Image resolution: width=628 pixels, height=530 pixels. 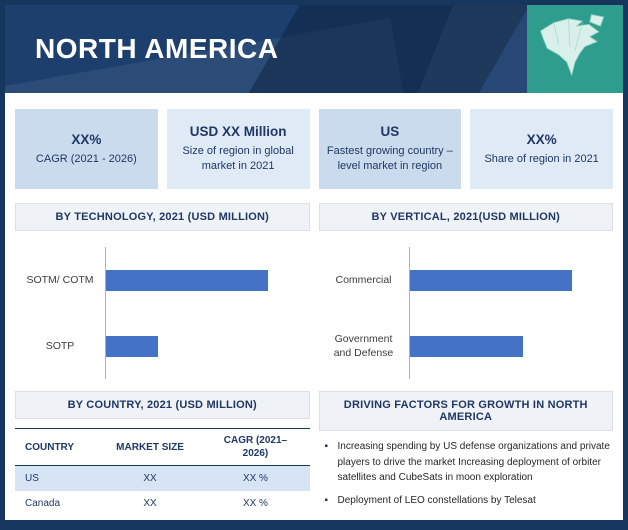 What do you see at coordinates (541, 158) in the screenshot?
I see `stat-label: Share of region in 2021` at bounding box center [541, 158].